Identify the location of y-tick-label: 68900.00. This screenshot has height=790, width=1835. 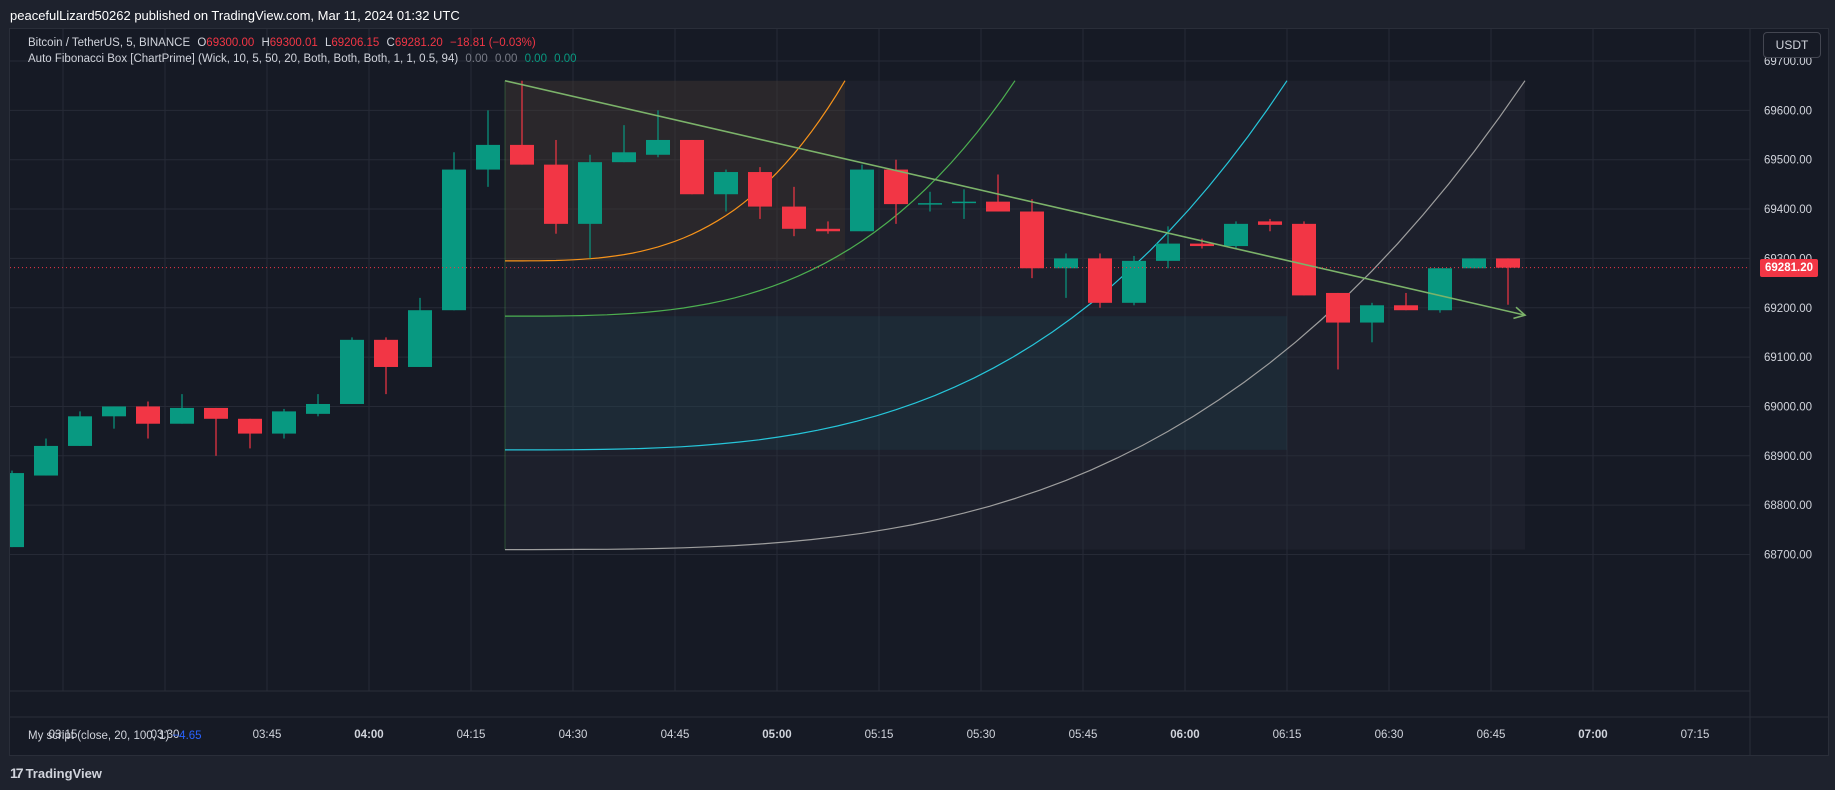
(1788, 457).